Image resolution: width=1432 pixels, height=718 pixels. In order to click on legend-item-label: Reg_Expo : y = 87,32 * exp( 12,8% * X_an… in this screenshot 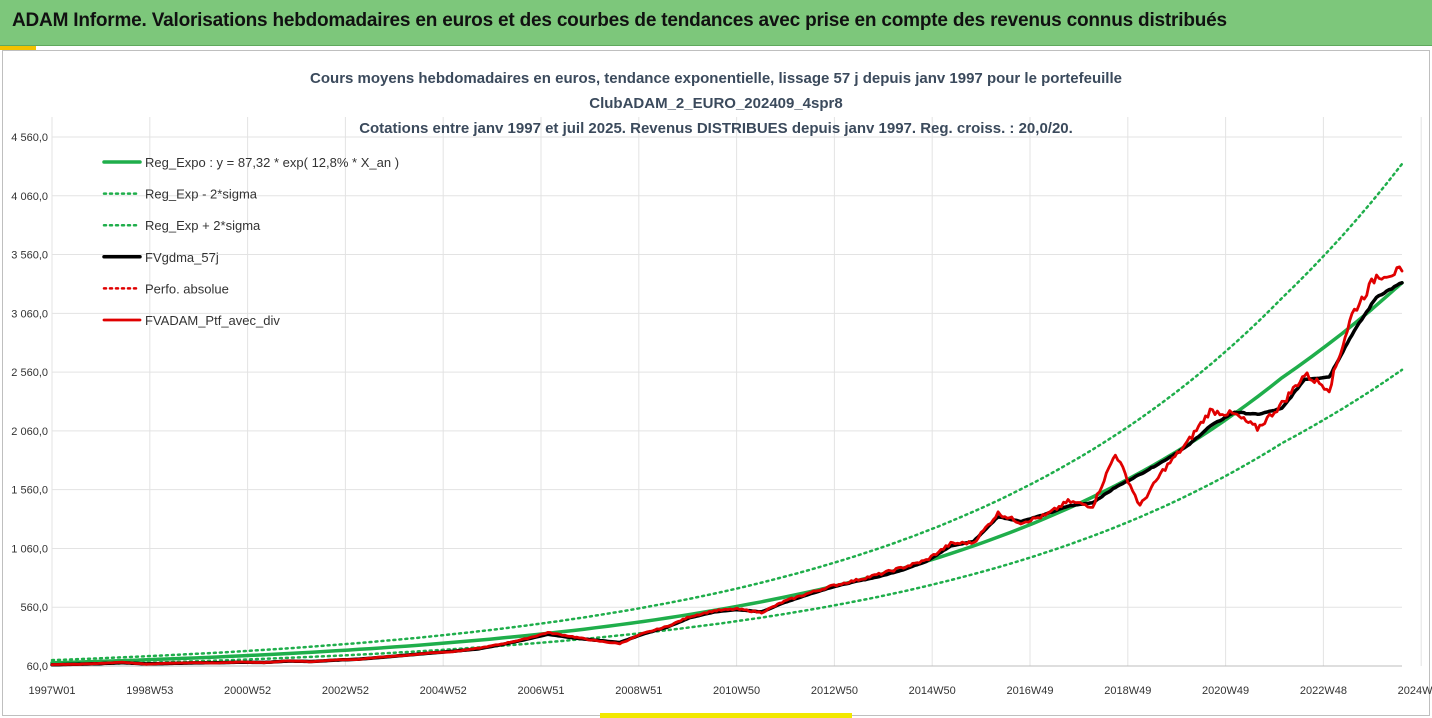, I will do `click(272, 162)`.